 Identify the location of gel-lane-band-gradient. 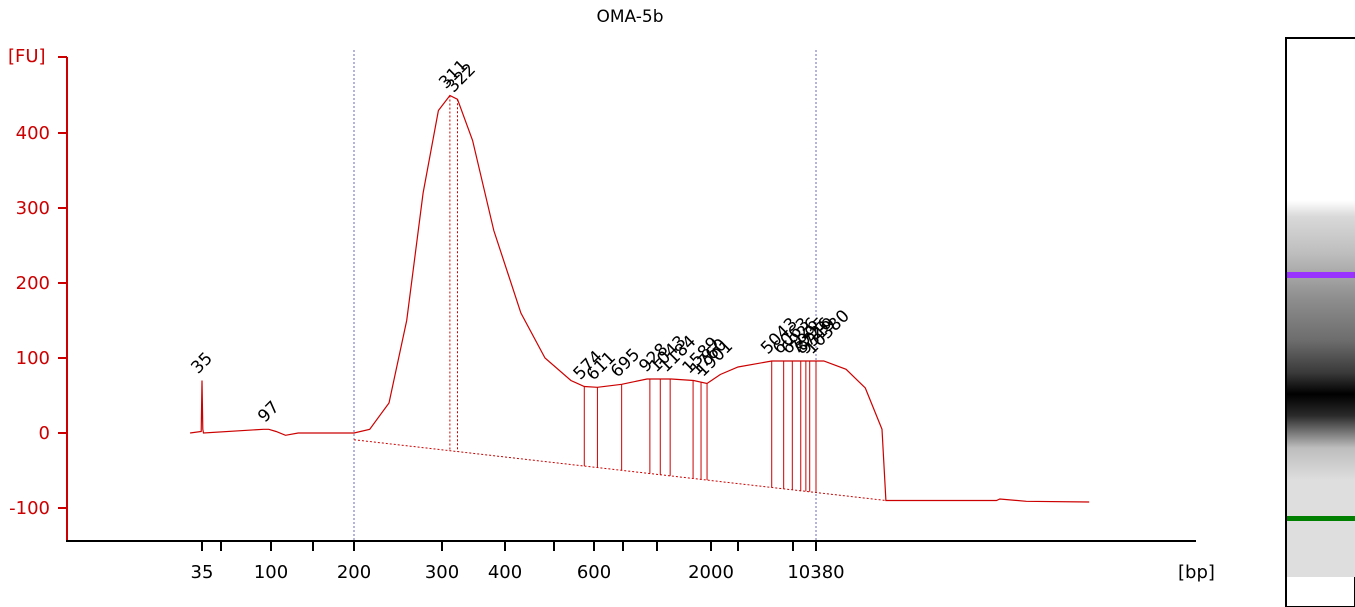
(1321, 308).